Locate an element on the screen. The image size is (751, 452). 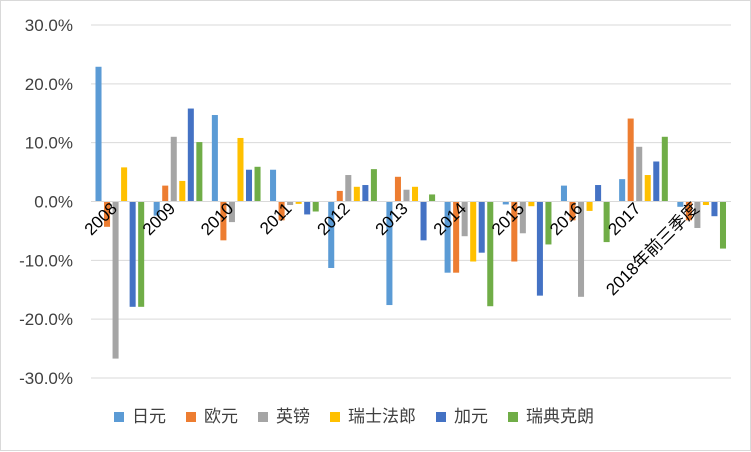
y-tick-label: 10.0% is located at coordinates (49, 143).